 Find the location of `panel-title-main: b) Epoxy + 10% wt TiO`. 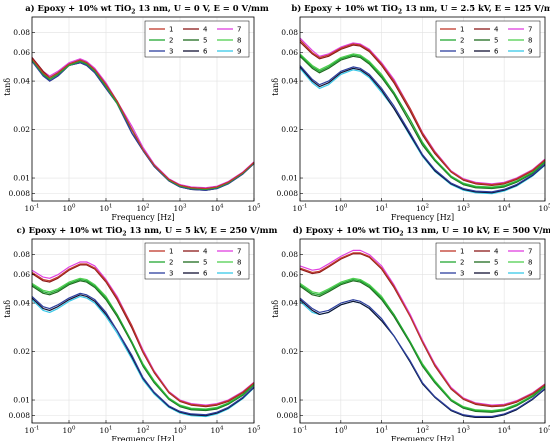

panel-title-main: b) Epoxy + 10% wt TiO is located at coordinates (344, 8).